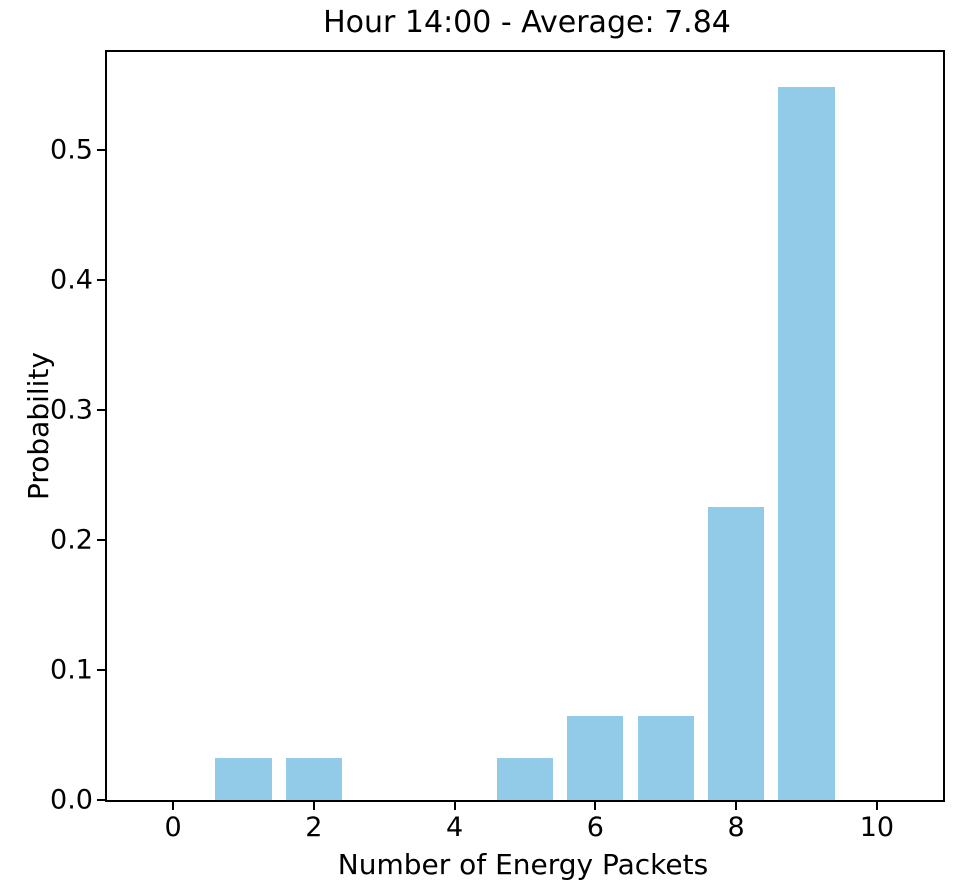 This screenshot has width=962, height=890. I want to click on y-tick-mark-0.0, so click(101, 800).